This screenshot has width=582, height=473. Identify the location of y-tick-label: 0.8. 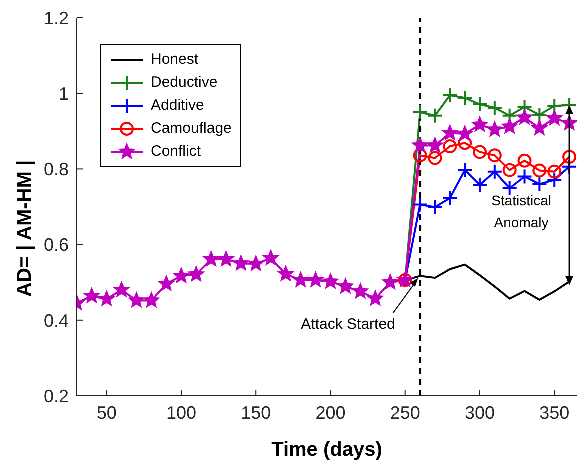
(56, 170).